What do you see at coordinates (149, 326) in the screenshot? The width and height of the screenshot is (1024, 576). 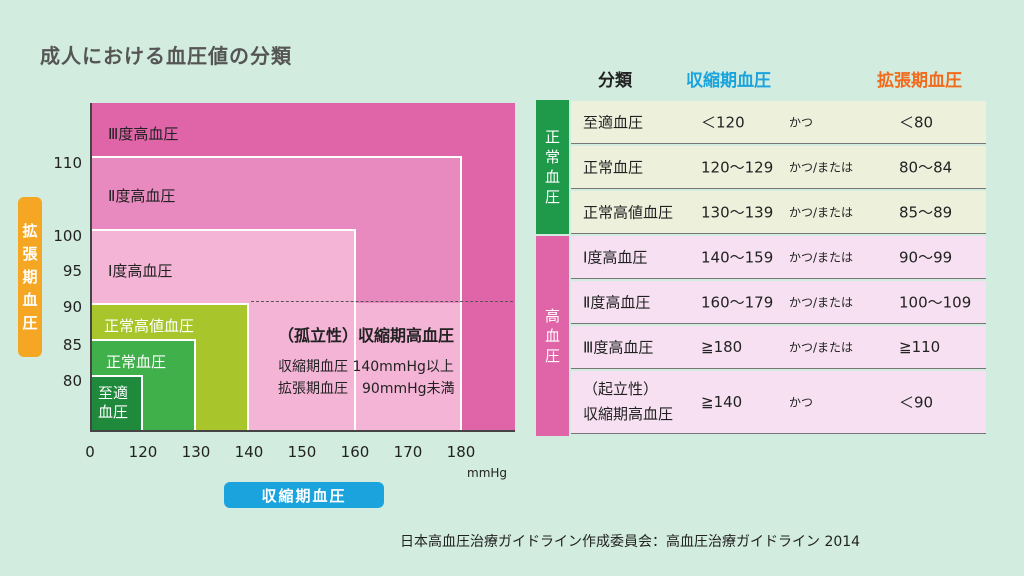 I see `zone-label-high-normal: 正常高値血圧` at bounding box center [149, 326].